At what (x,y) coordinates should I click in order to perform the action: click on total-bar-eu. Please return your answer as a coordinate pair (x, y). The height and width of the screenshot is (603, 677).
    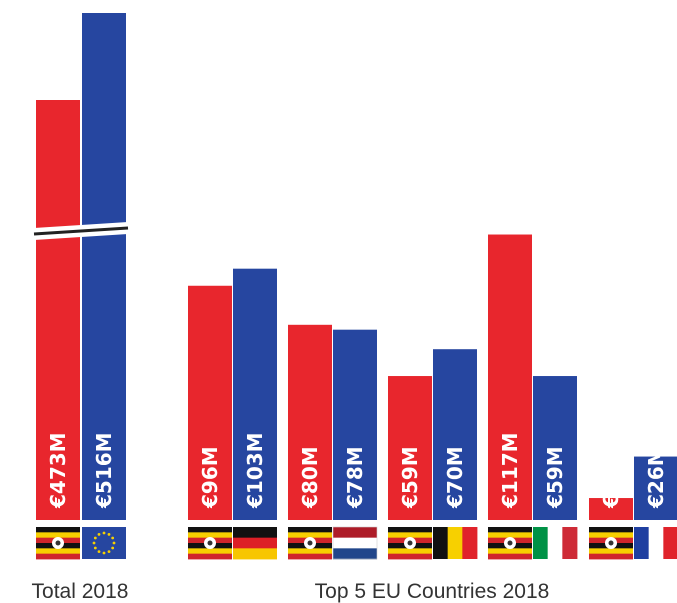
    Looking at the image, I should click on (104, 266).